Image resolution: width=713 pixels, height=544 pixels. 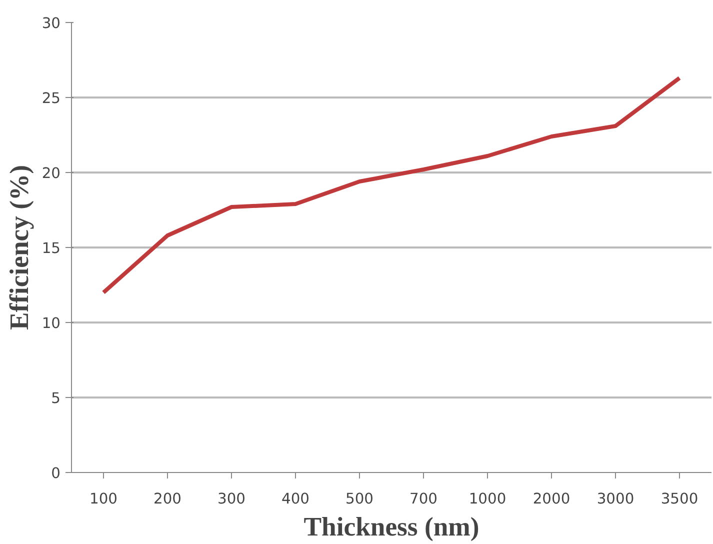 What do you see at coordinates (232, 499) in the screenshot?
I see `x-tick-label: 300` at bounding box center [232, 499].